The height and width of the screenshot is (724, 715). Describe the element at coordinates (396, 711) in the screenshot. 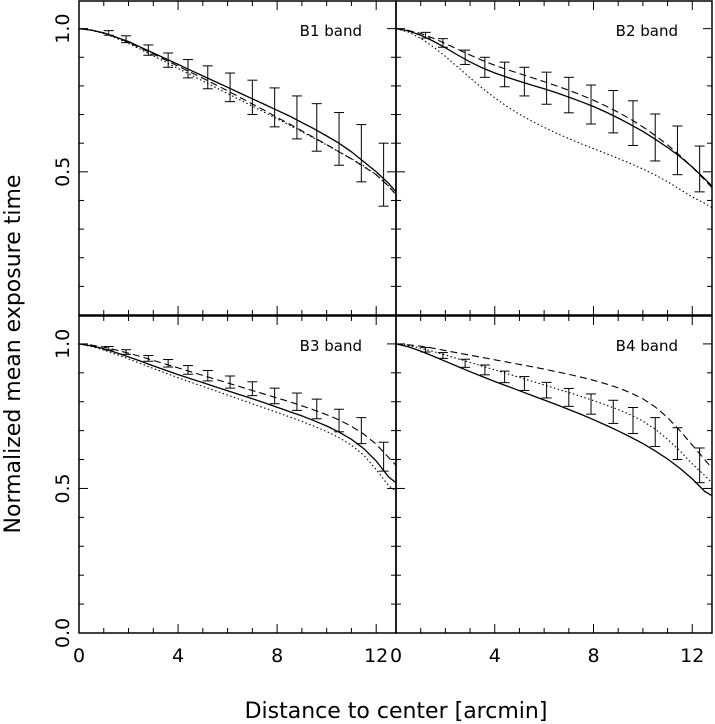

I see `x-axis-title: Distance to center [arcmin]` at that location.